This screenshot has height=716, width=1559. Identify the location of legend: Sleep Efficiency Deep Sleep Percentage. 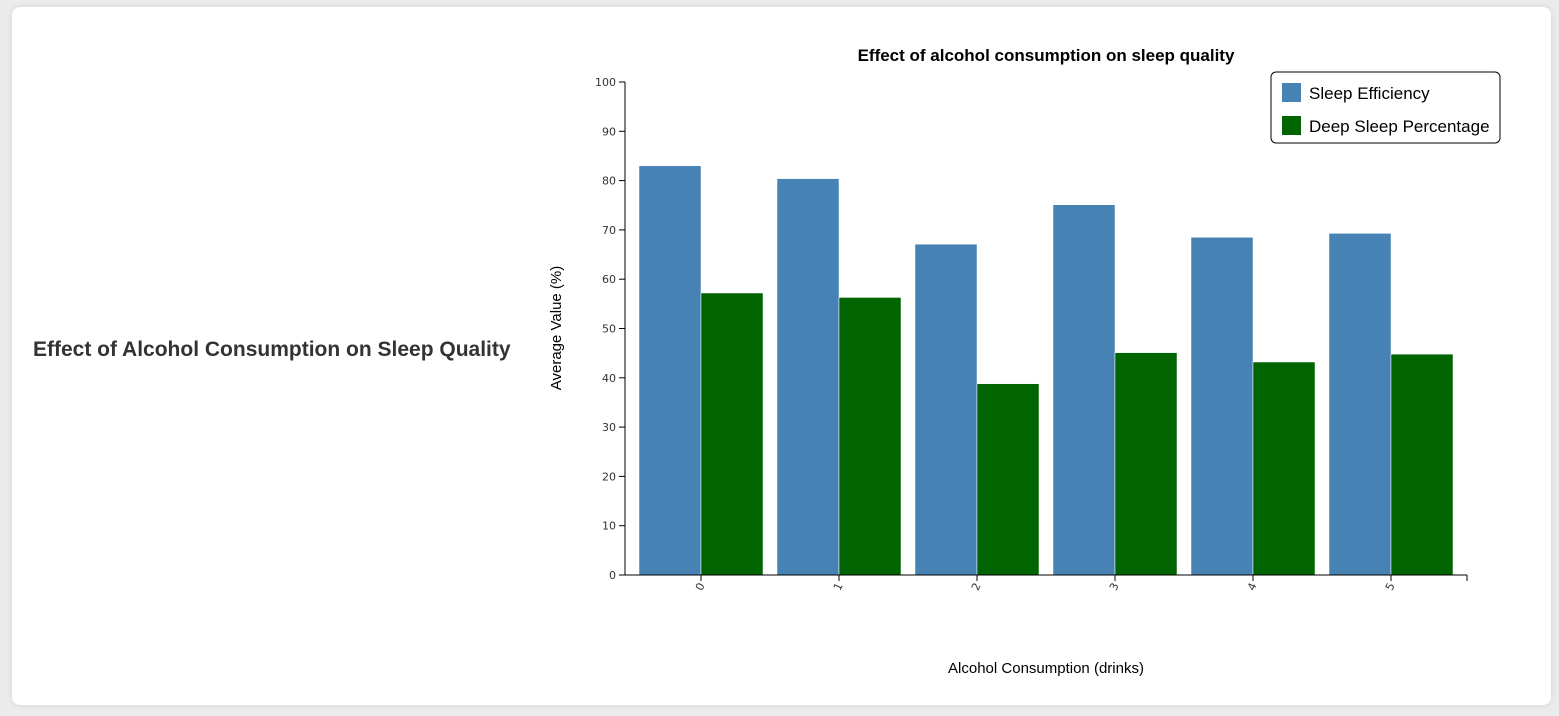
(1385, 107).